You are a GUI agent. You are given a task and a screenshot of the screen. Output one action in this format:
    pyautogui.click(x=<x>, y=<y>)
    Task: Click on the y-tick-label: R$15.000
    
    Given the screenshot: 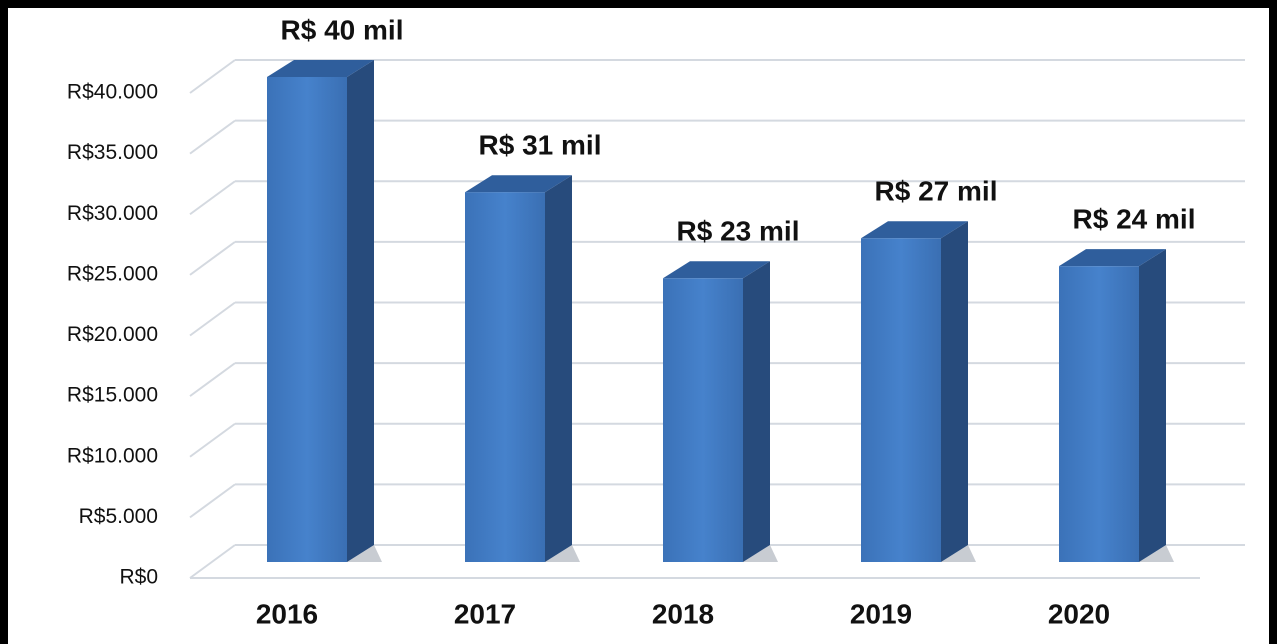 What is the action you would take?
    pyautogui.click(x=112, y=395)
    